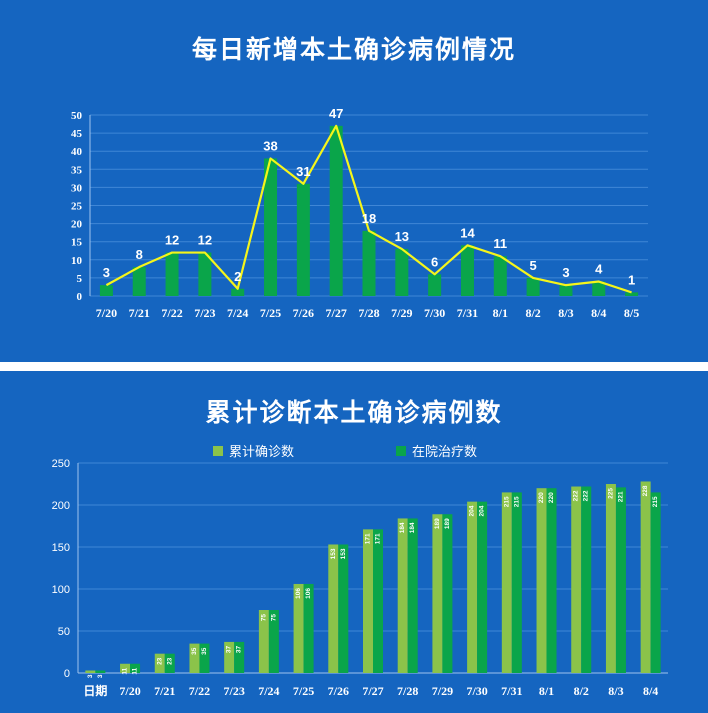  What do you see at coordinates (77, 243) in the screenshot?
I see `y-tick-label: 15` at bounding box center [77, 243].